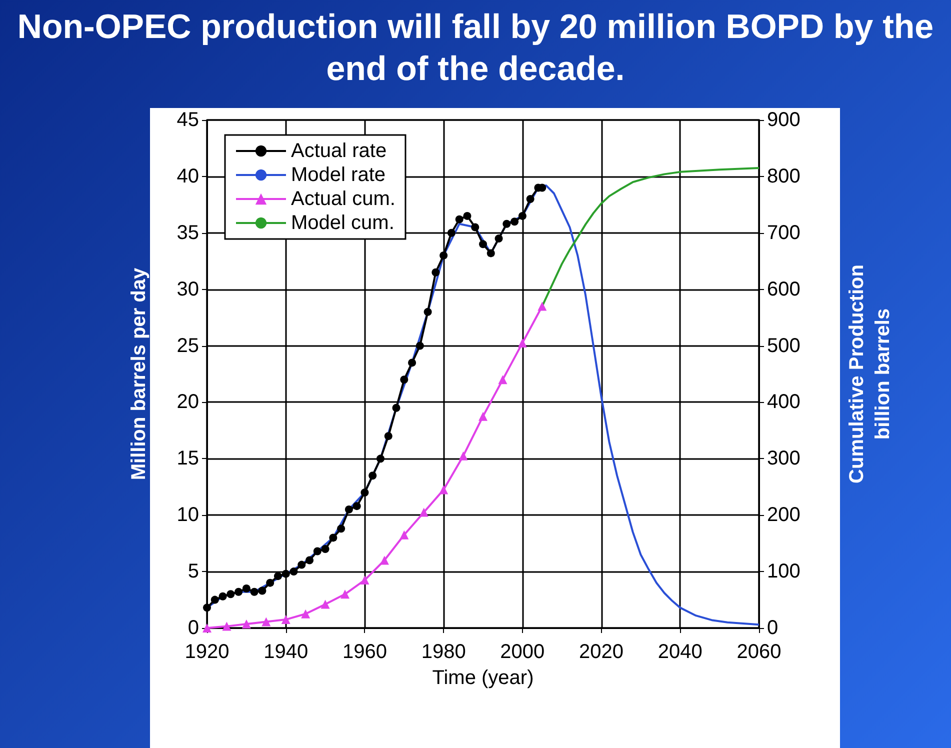 This screenshot has height=748, width=951. Describe the element at coordinates (286, 652) in the screenshot. I see `x-tick-label: 1940` at that location.